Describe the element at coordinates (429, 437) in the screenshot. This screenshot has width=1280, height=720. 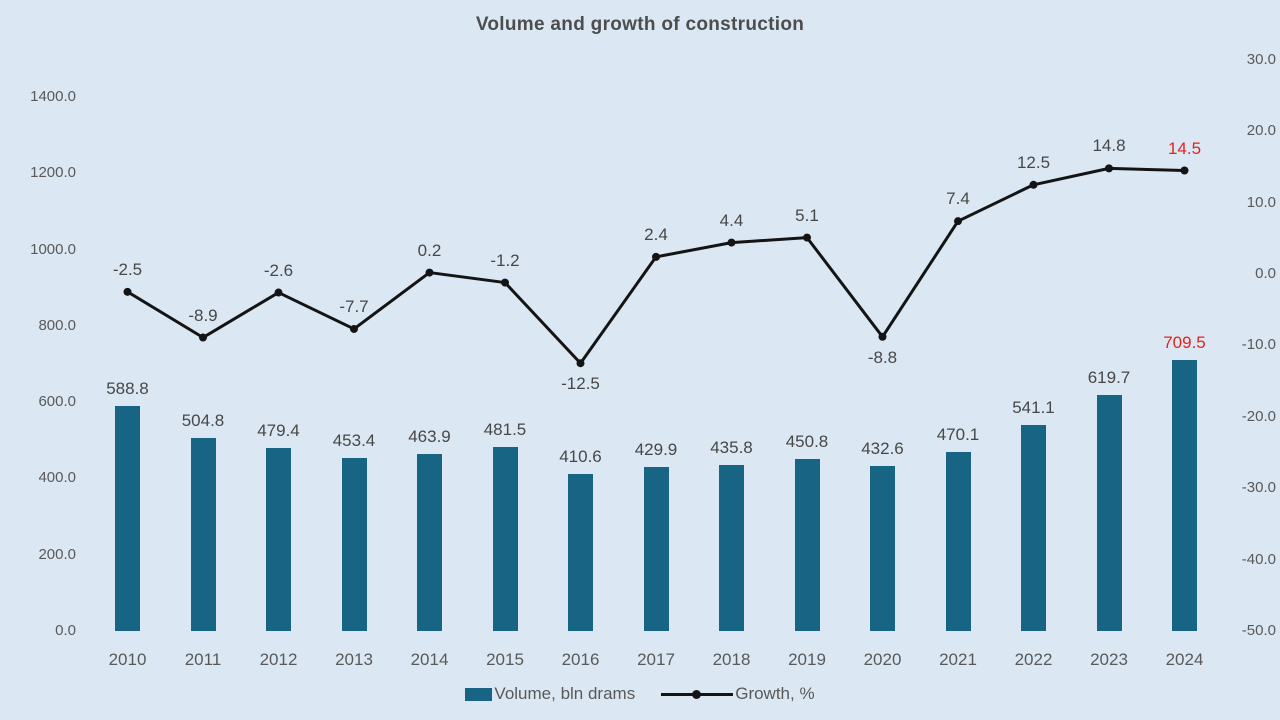
I see `bar-value-label: 463.9` at that location.